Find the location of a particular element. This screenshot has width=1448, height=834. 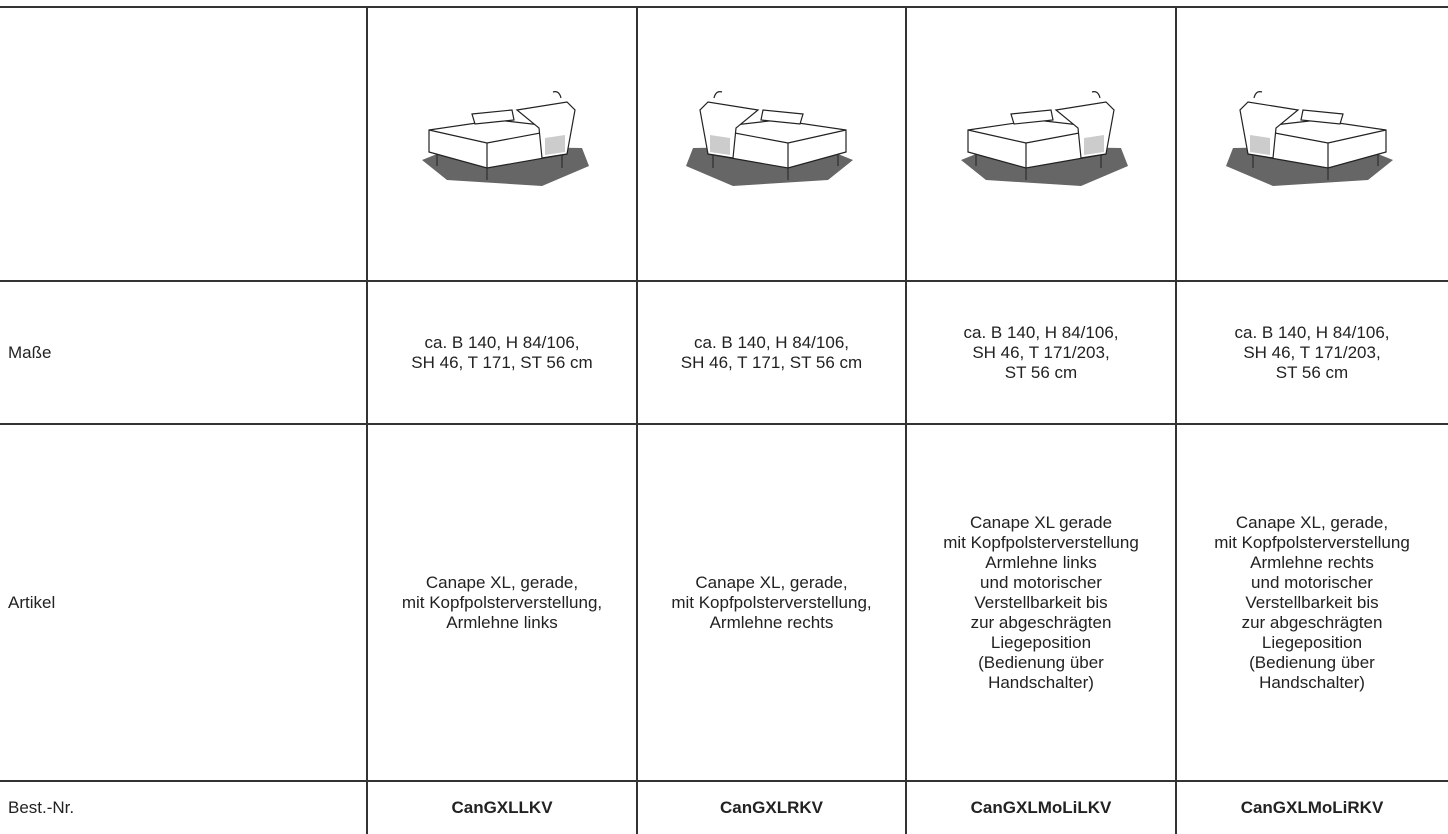

cell-text: CanGXLMoLiLKV is located at coordinates (1041, 807).